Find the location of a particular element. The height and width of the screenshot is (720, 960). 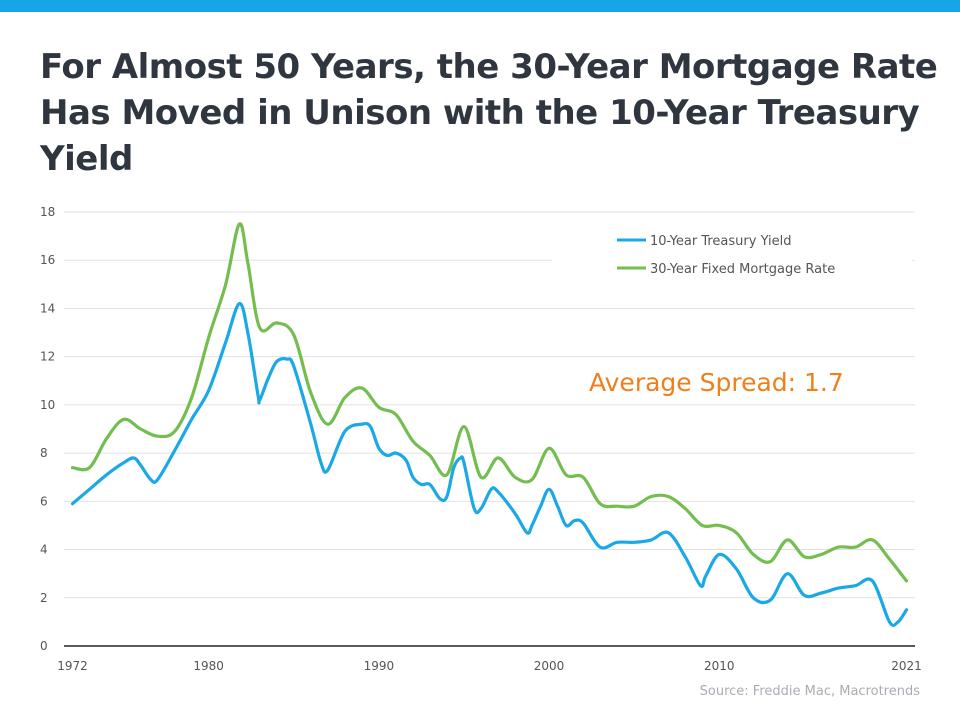

source-note: Source: Freddie Mac, Macrotrends is located at coordinates (809, 691).